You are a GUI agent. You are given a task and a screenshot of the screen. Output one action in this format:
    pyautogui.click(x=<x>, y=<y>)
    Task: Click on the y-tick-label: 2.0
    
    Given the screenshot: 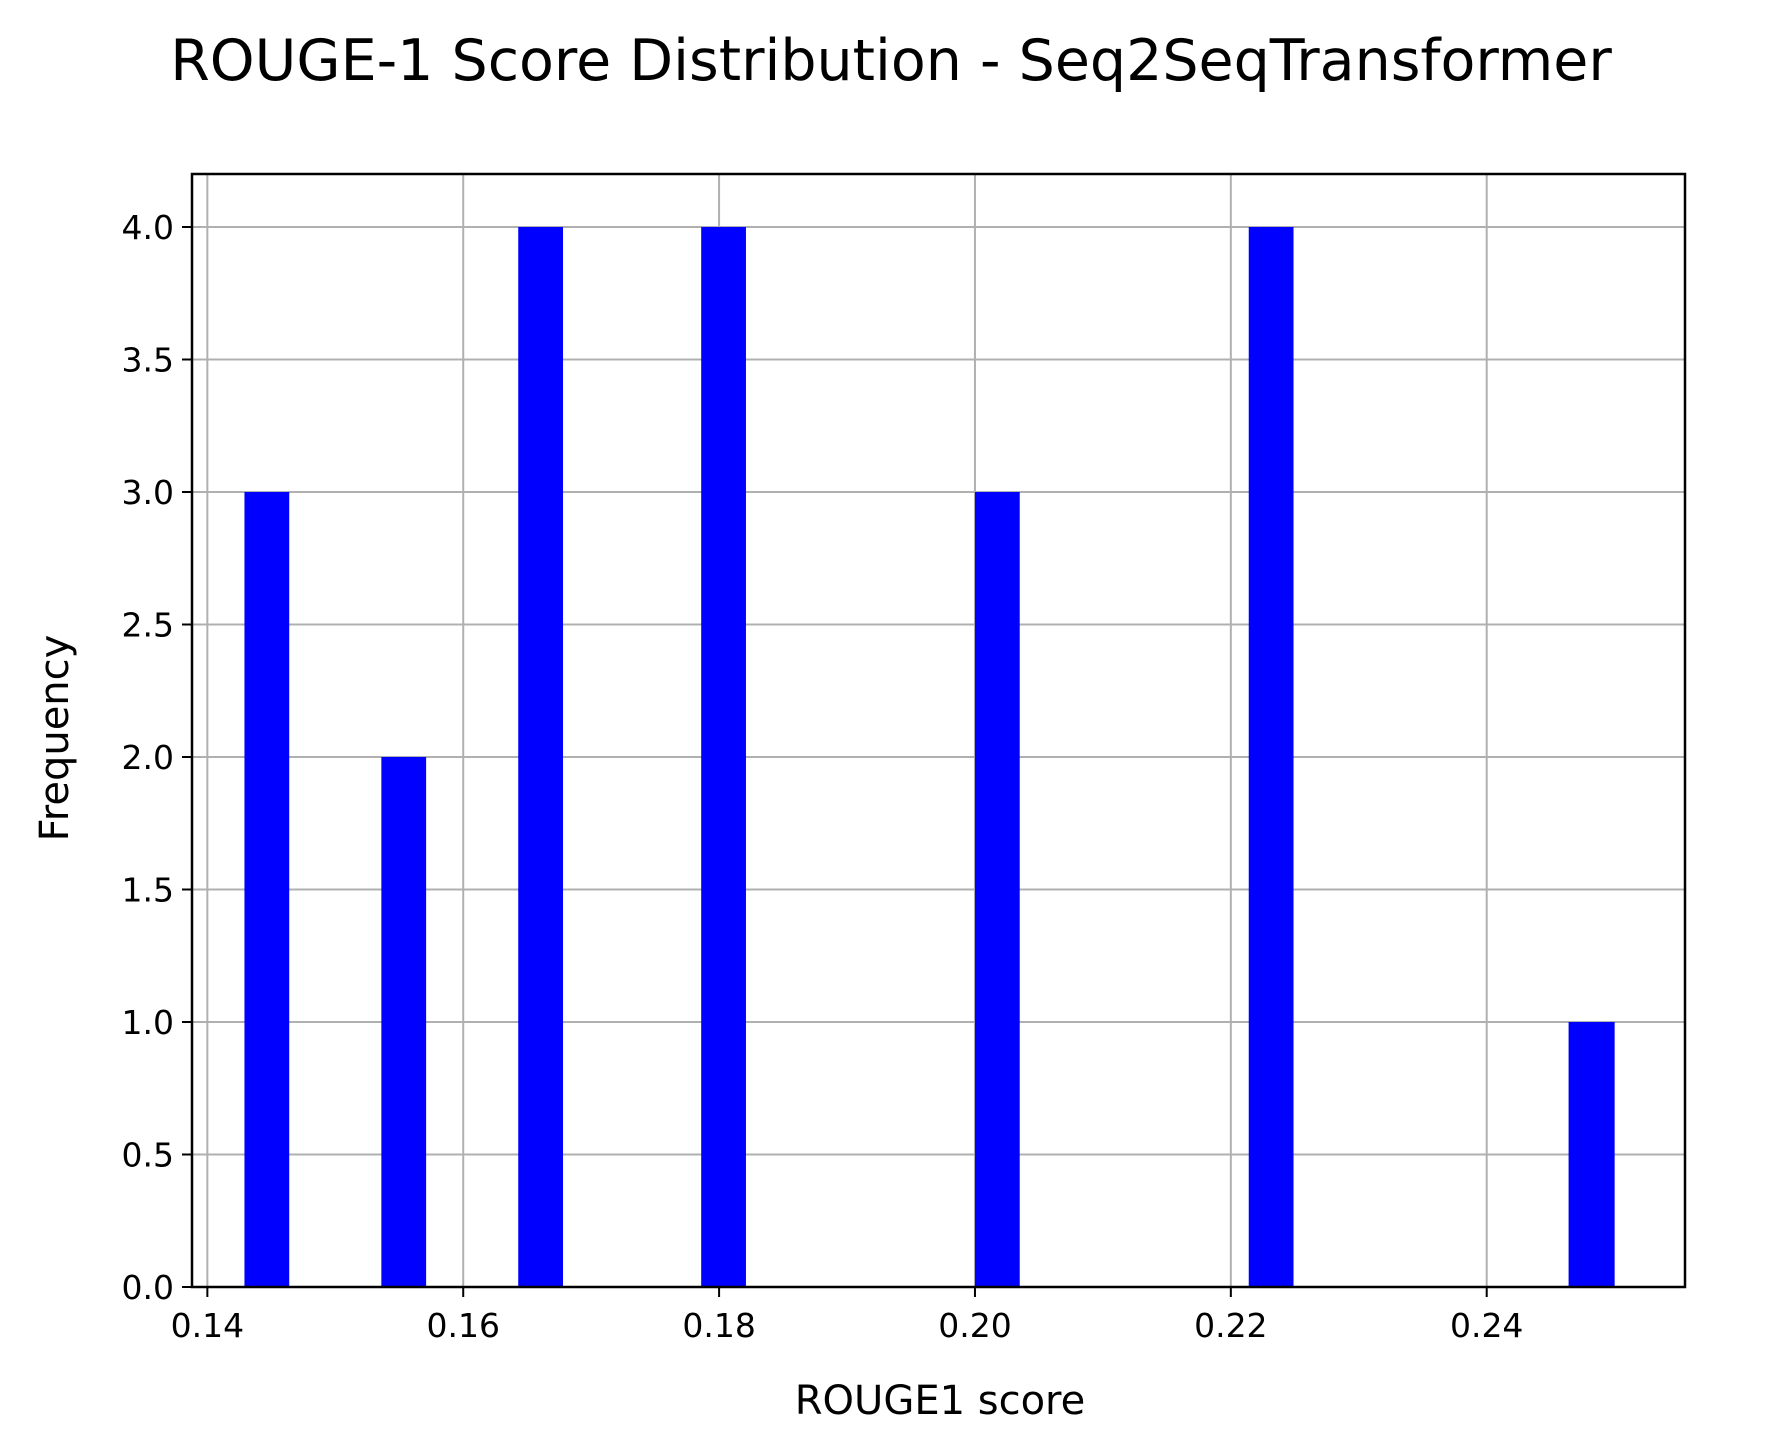 What is the action you would take?
    pyautogui.click(x=148, y=757)
    